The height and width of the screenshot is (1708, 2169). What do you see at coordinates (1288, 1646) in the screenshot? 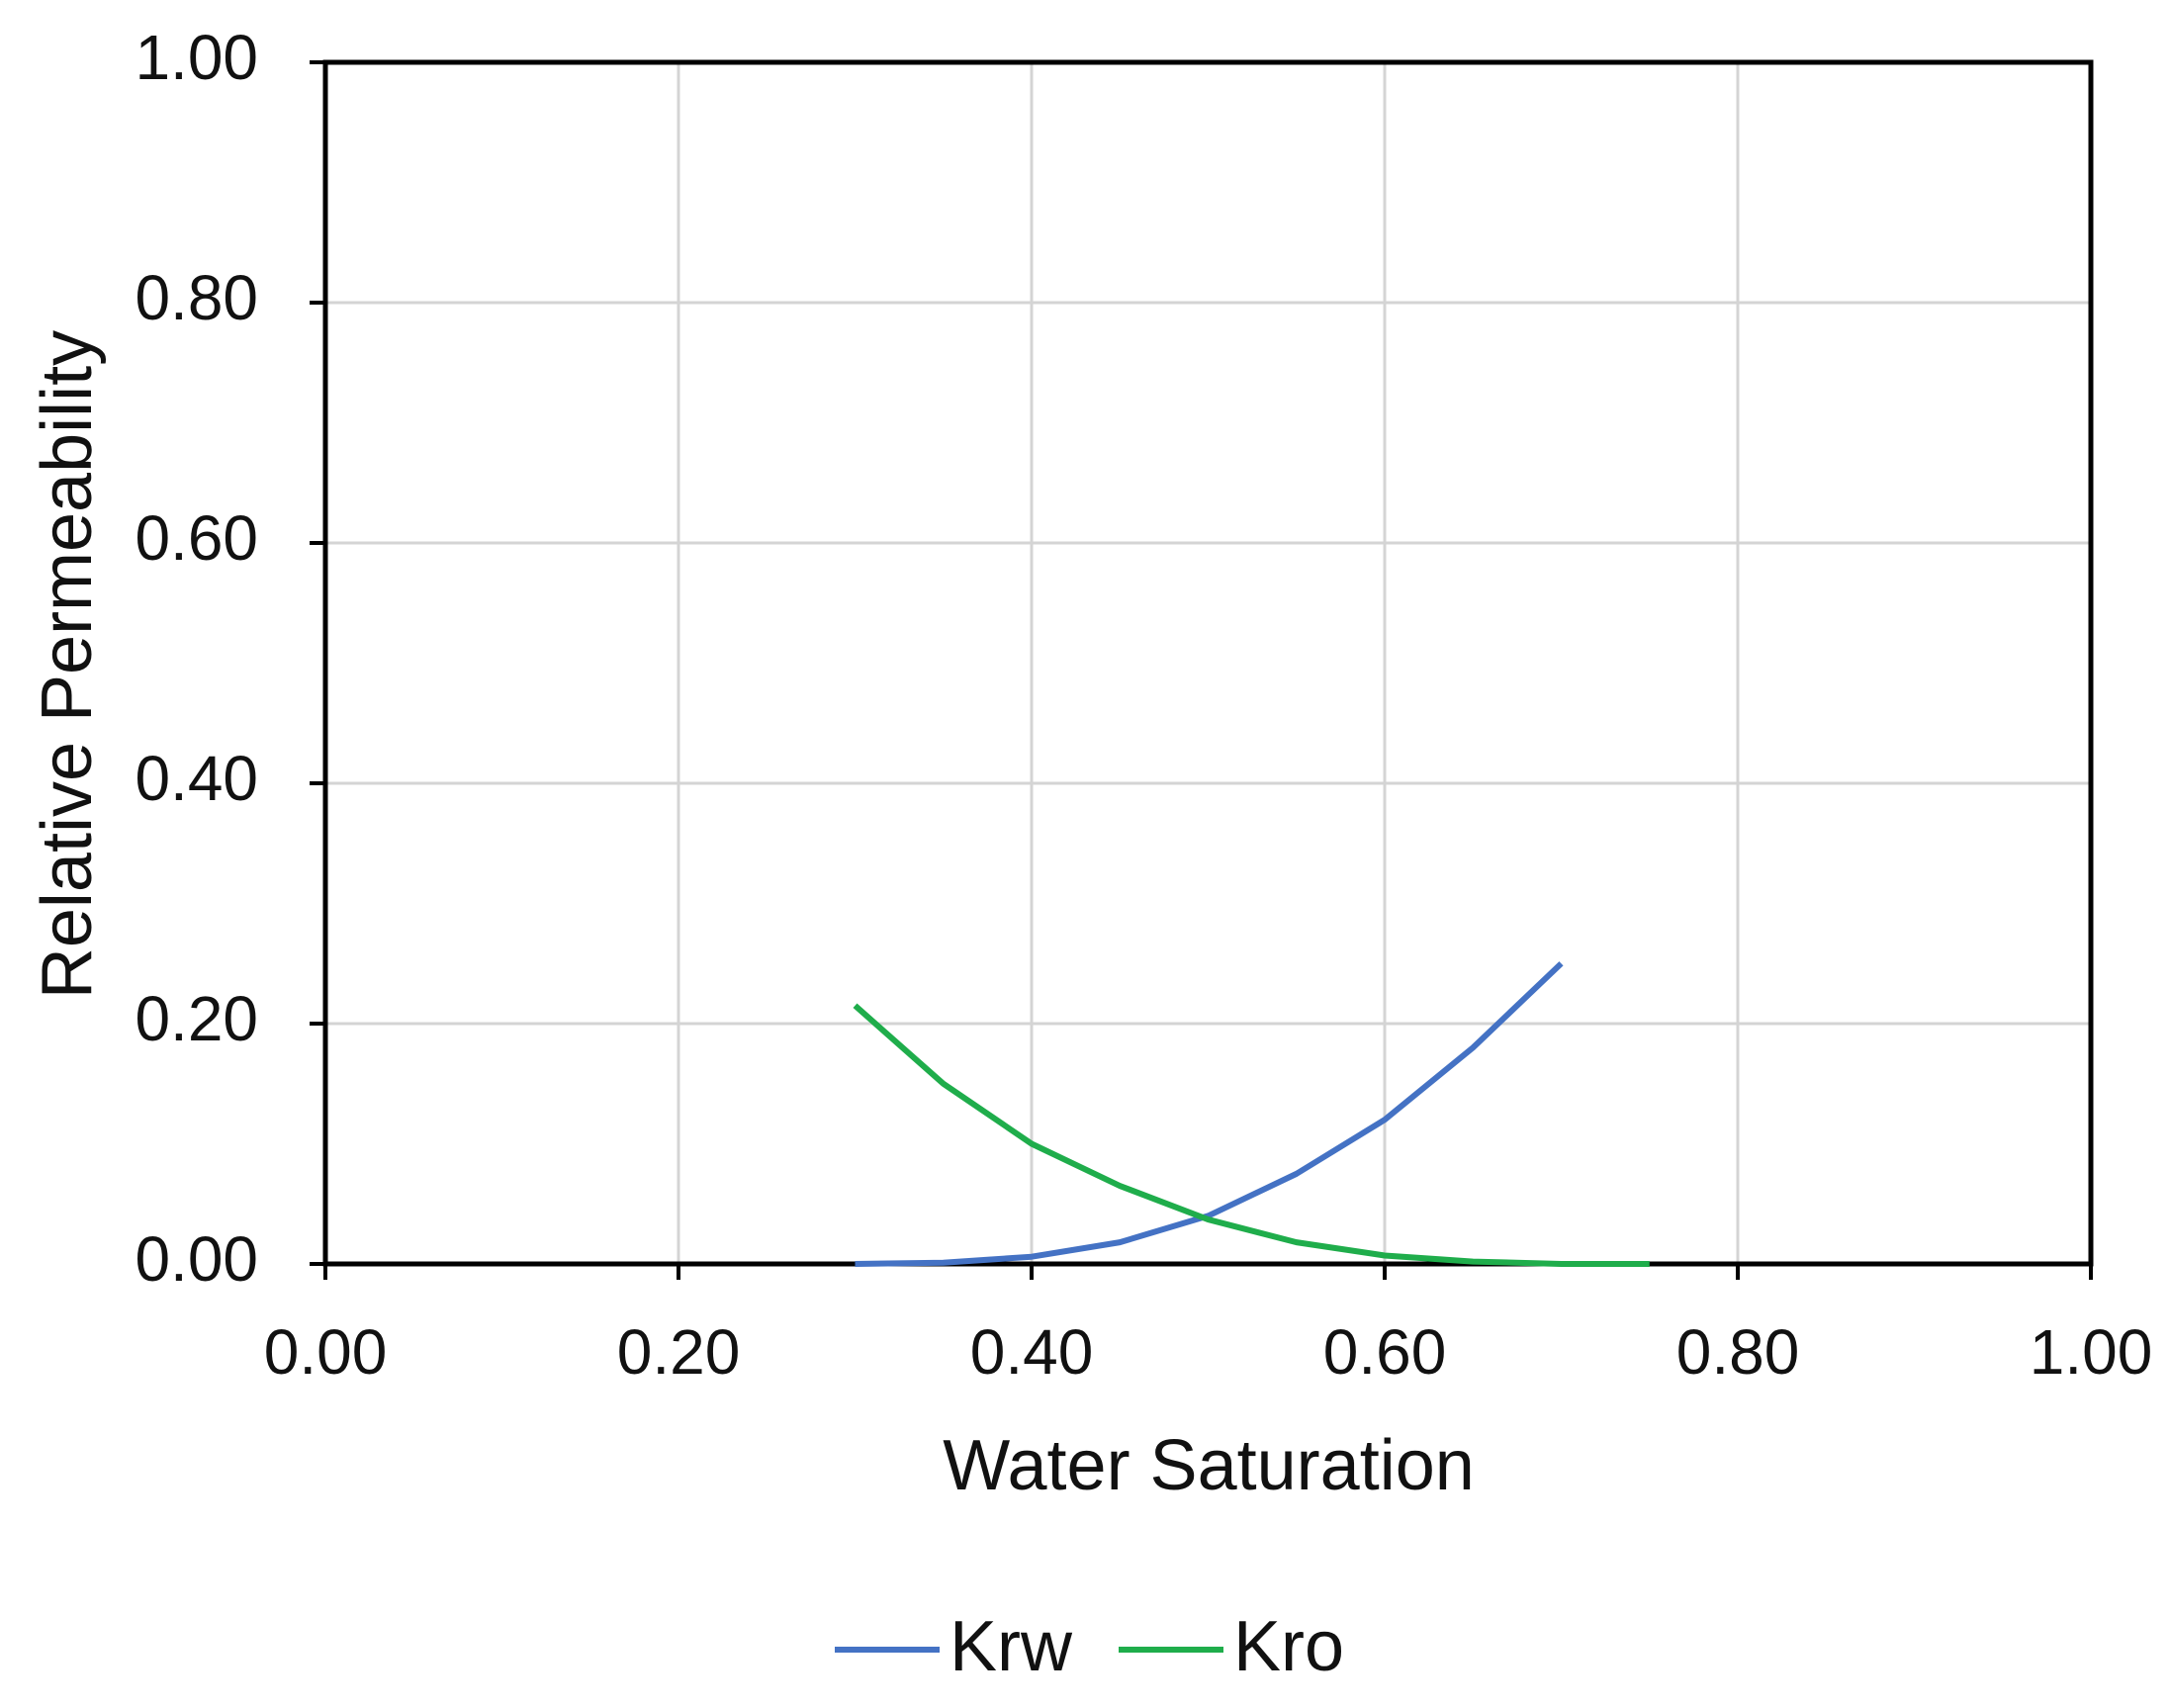
I see `legend-label: Kro` at bounding box center [1288, 1646].